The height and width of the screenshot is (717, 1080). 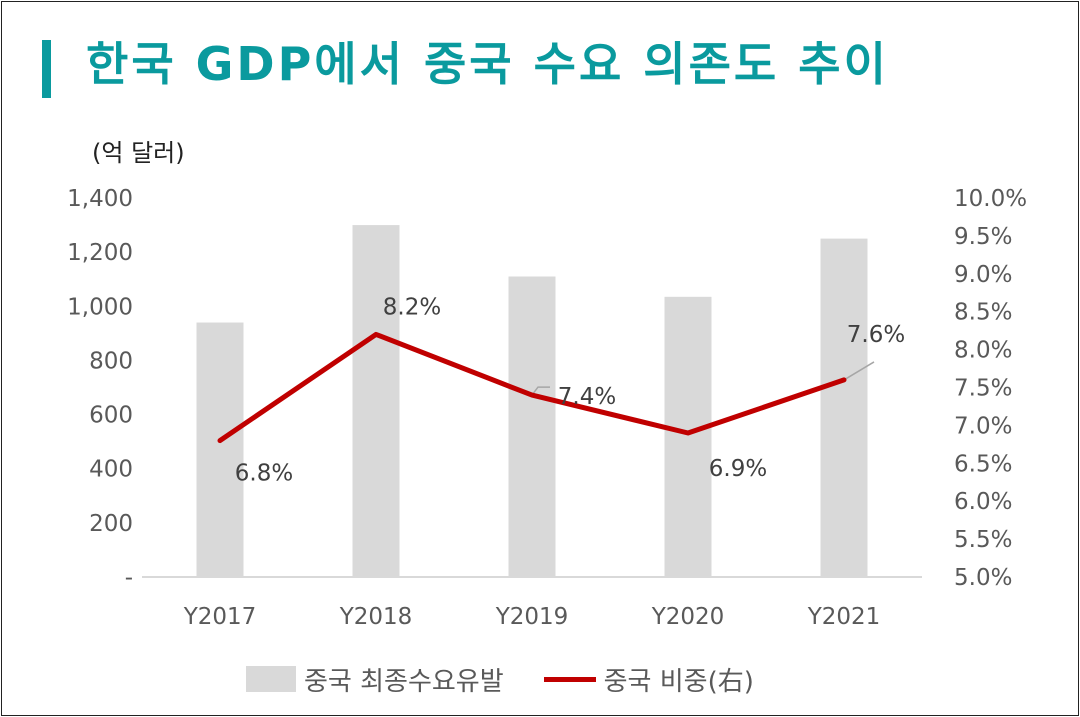 What do you see at coordinates (111, 416) in the screenshot?
I see `left-tick-label: 600` at bounding box center [111, 416].